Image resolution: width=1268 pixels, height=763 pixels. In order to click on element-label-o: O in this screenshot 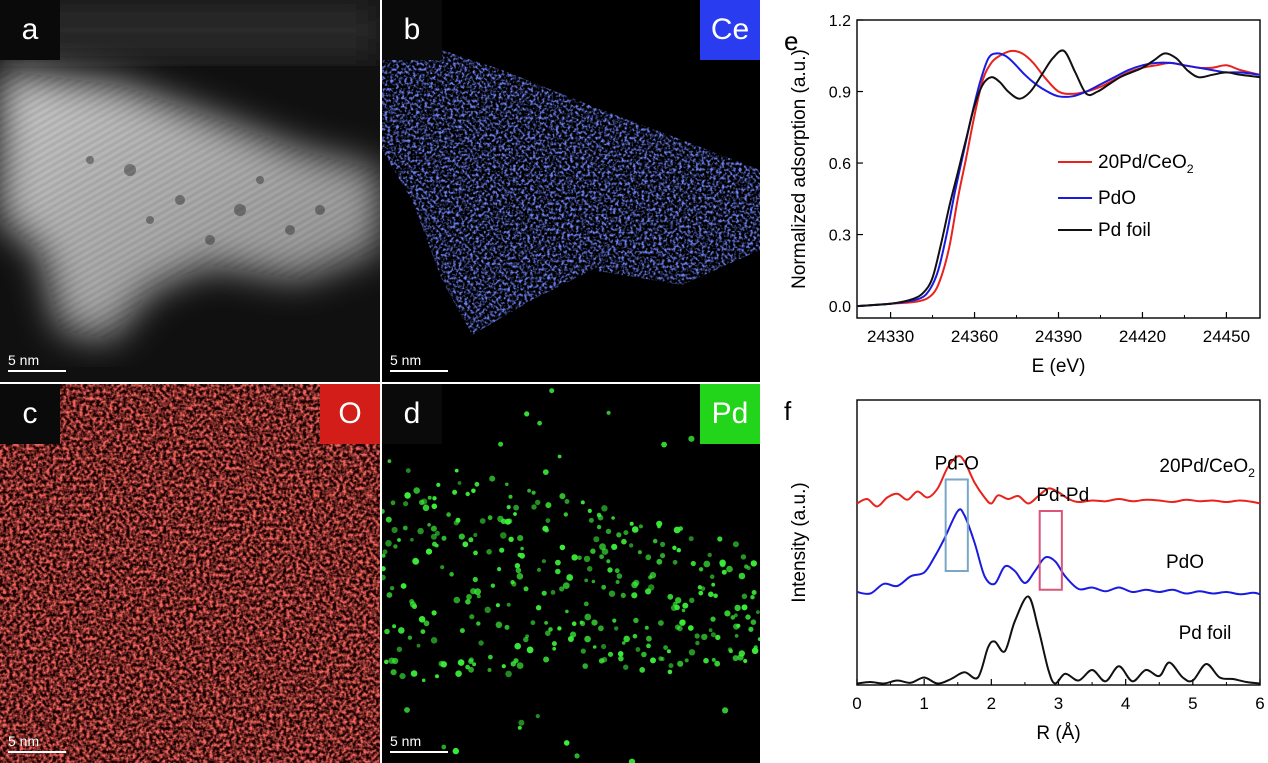, I will do `click(350, 414)`.